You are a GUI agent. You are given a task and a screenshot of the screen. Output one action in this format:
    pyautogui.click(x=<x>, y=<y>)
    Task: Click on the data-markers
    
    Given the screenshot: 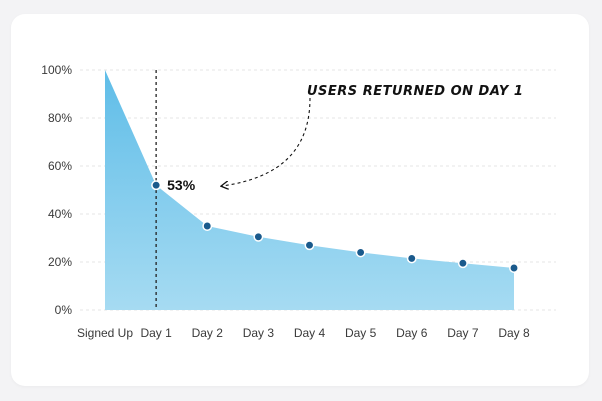 What is the action you would take?
    pyautogui.click(x=335, y=226)
    